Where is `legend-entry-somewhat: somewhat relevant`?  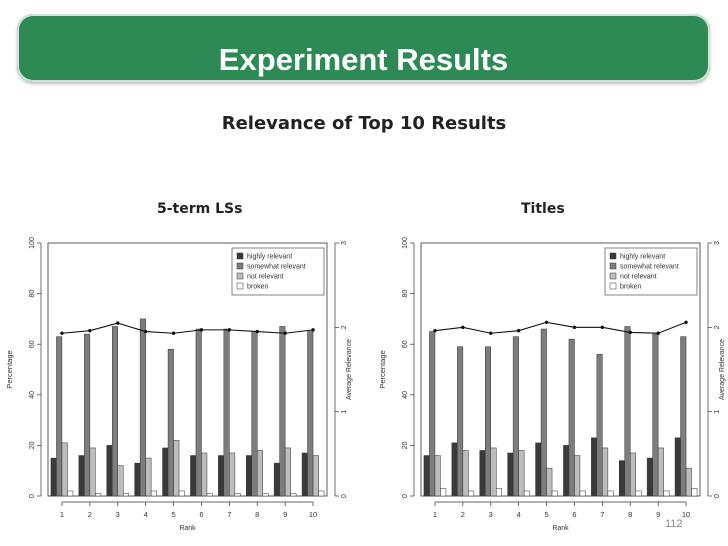
legend-entry-somewhat: somewhat relevant is located at coordinates (649, 267).